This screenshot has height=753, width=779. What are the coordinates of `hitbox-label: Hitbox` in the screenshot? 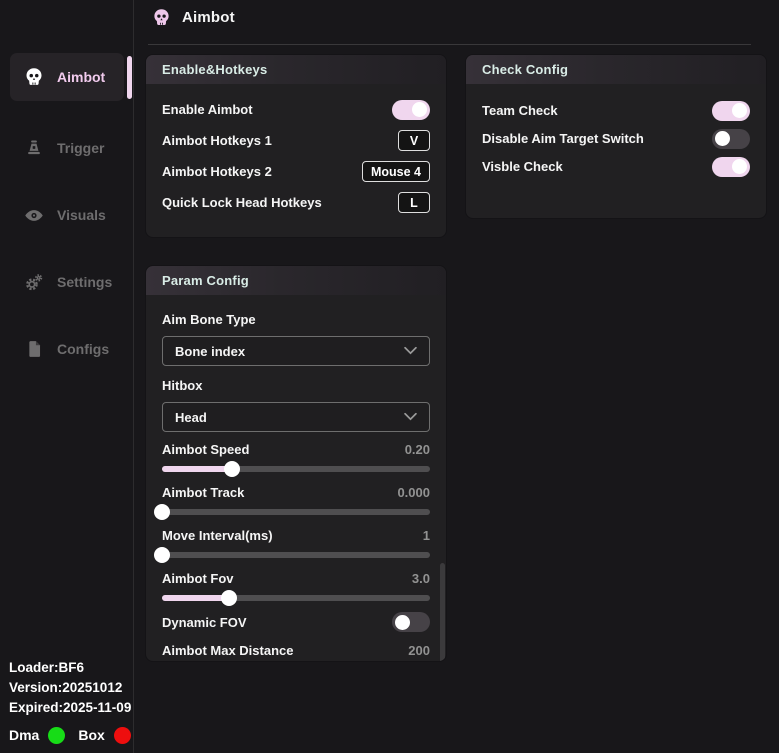 It's located at (182, 385).